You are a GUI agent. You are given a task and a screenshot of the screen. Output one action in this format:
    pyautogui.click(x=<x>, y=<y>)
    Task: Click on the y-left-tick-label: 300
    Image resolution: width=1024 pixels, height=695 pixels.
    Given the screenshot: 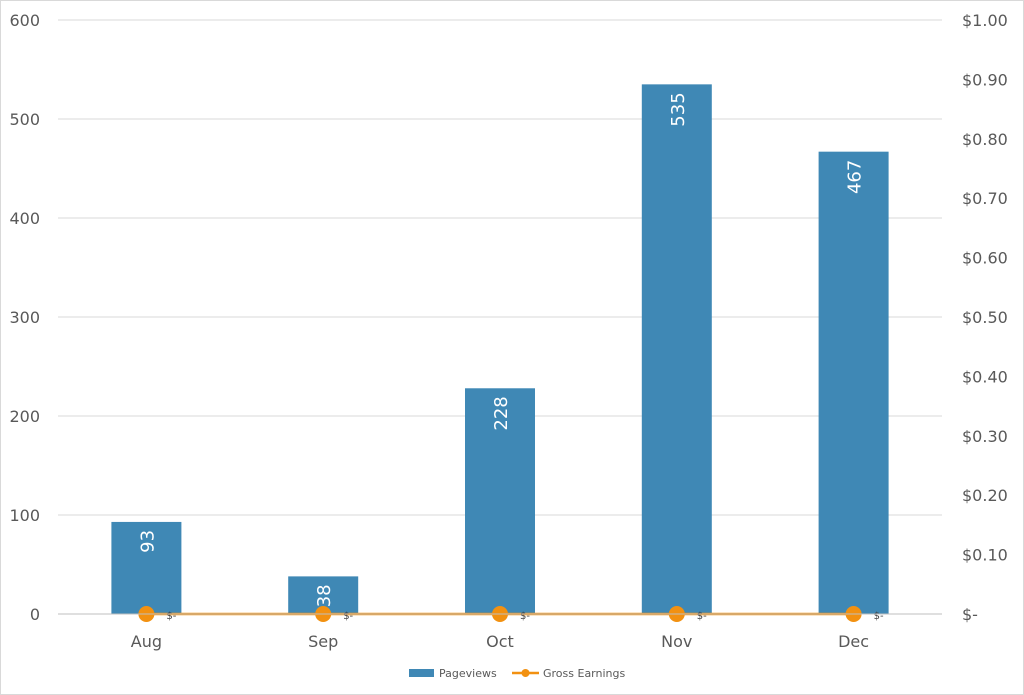 What is the action you would take?
    pyautogui.click(x=24, y=317)
    